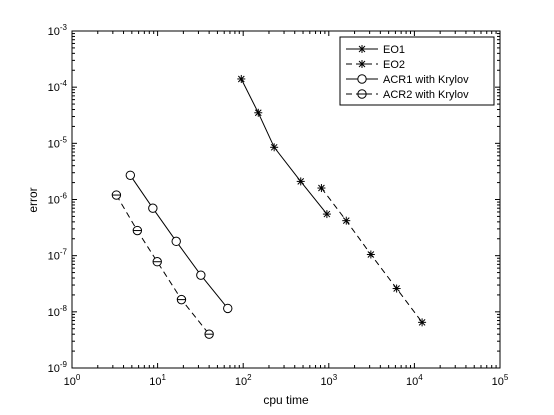 Image resolution: width=554 pixels, height=415 pixels. Describe the element at coordinates (417, 71) in the screenshot. I see `legend: EO1 EO2 ACR1 with Krylov ACR2 with Krylov` at that location.